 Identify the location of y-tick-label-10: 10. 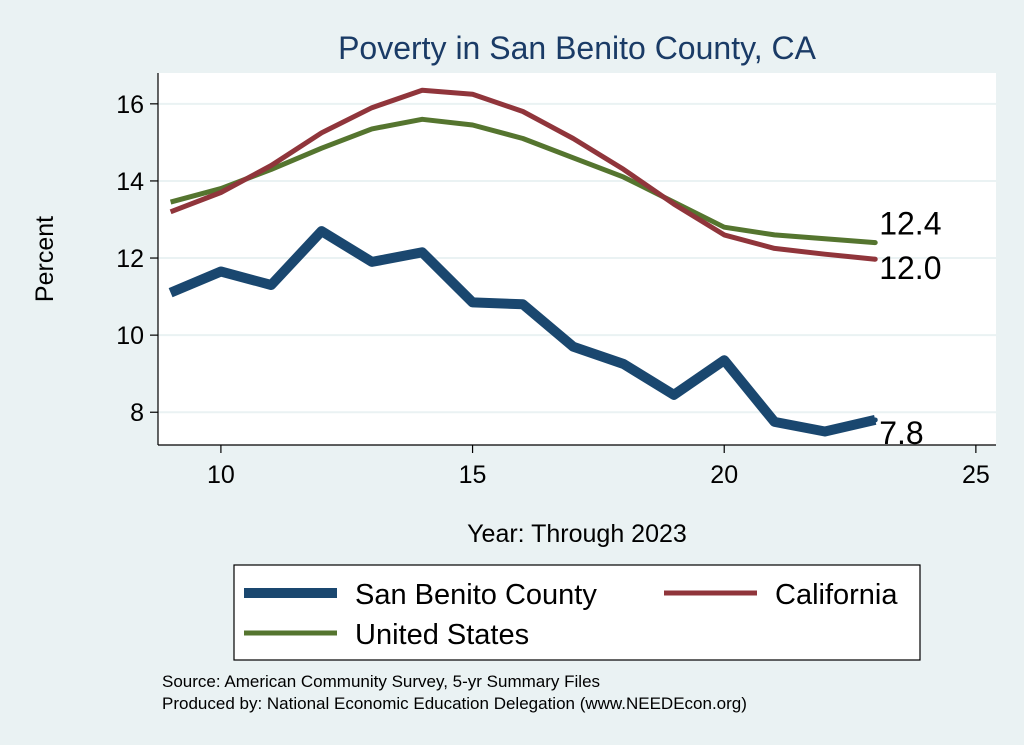
(130, 336).